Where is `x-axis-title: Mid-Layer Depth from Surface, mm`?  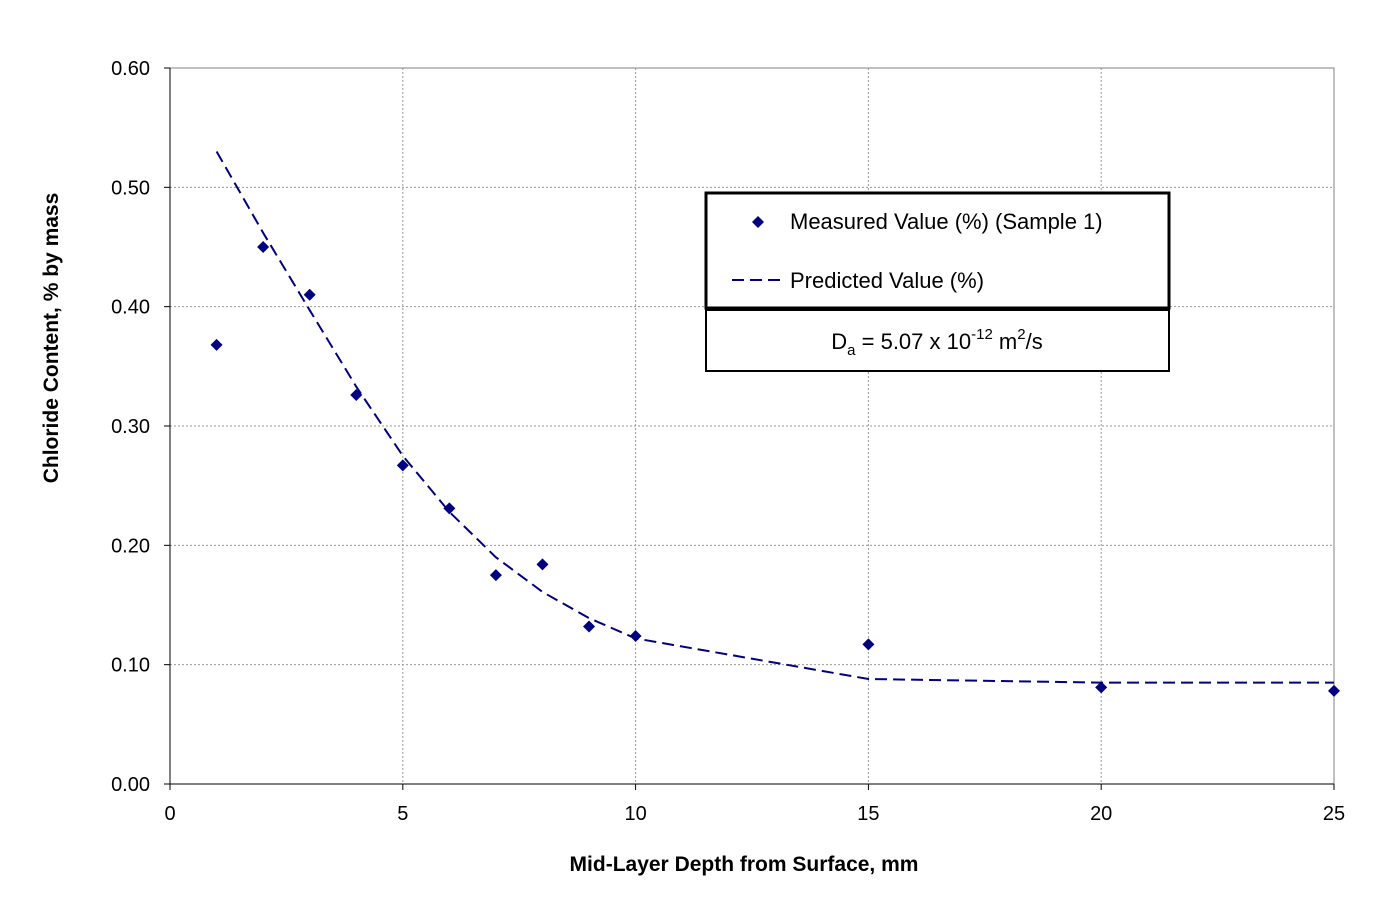
x-axis-title: Mid-Layer Depth from Surface, mm is located at coordinates (744, 864).